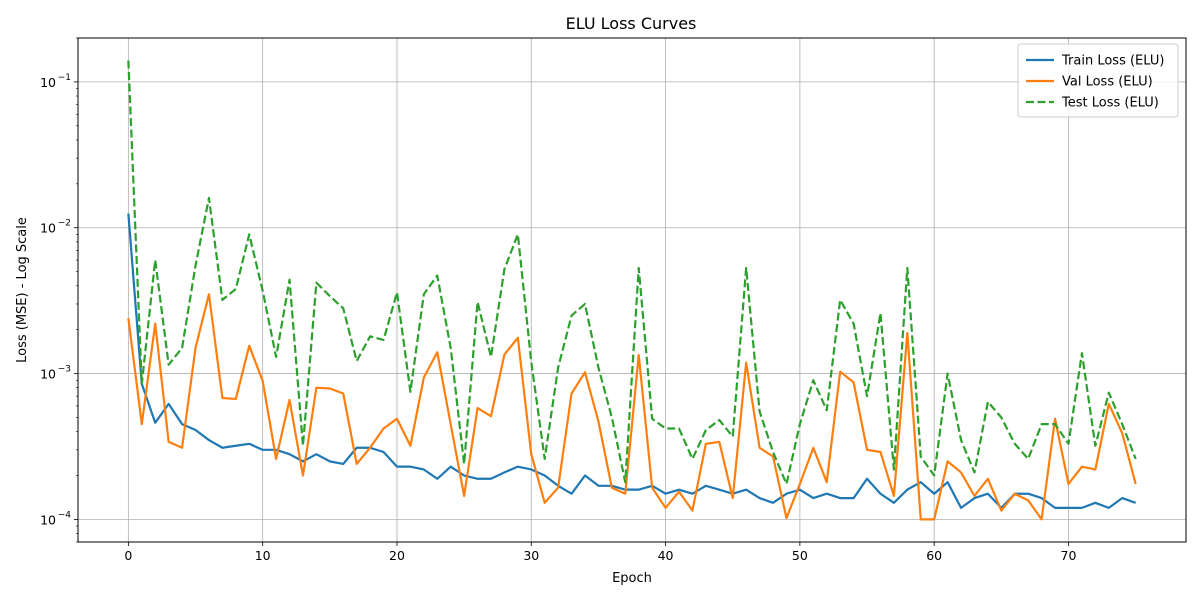 The width and height of the screenshot is (1200, 600). Describe the element at coordinates (397, 555) in the screenshot. I see `x-tick-label: 20` at that location.